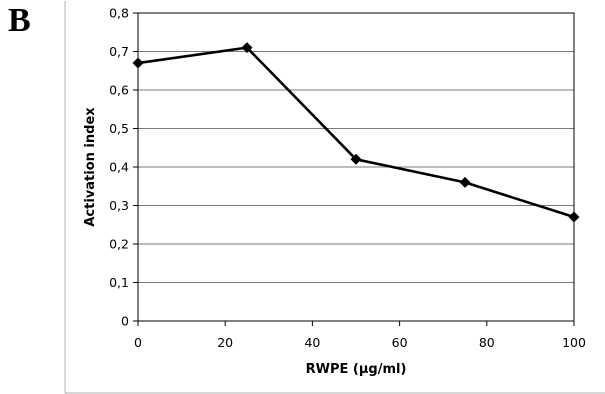 This screenshot has height=394, width=605. I want to click on y-tick-label: 0,8, so click(119, 13).